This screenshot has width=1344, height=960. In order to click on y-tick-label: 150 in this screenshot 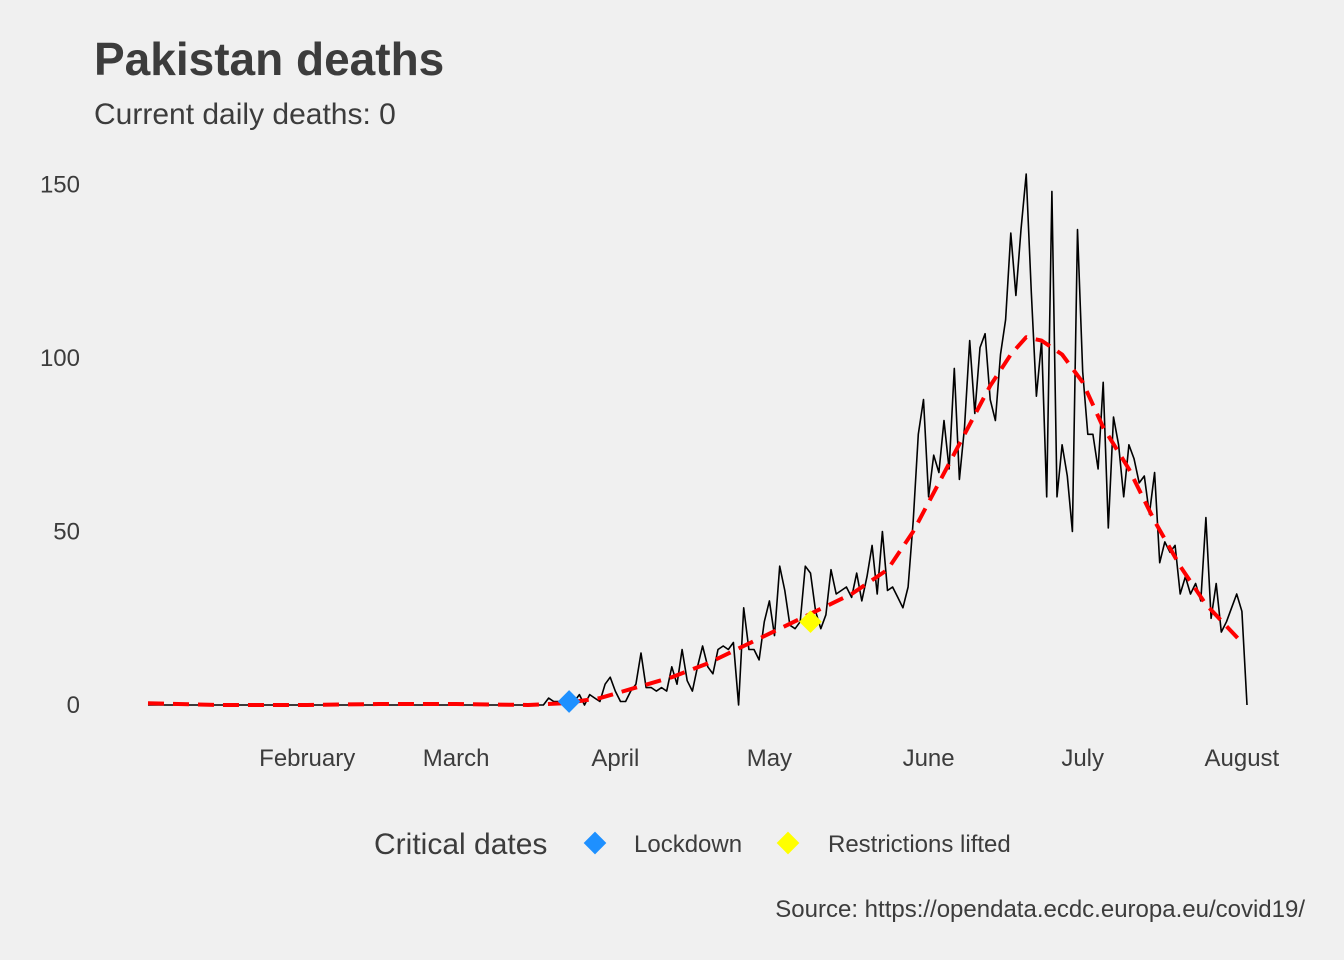, I will do `click(60, 185)`.